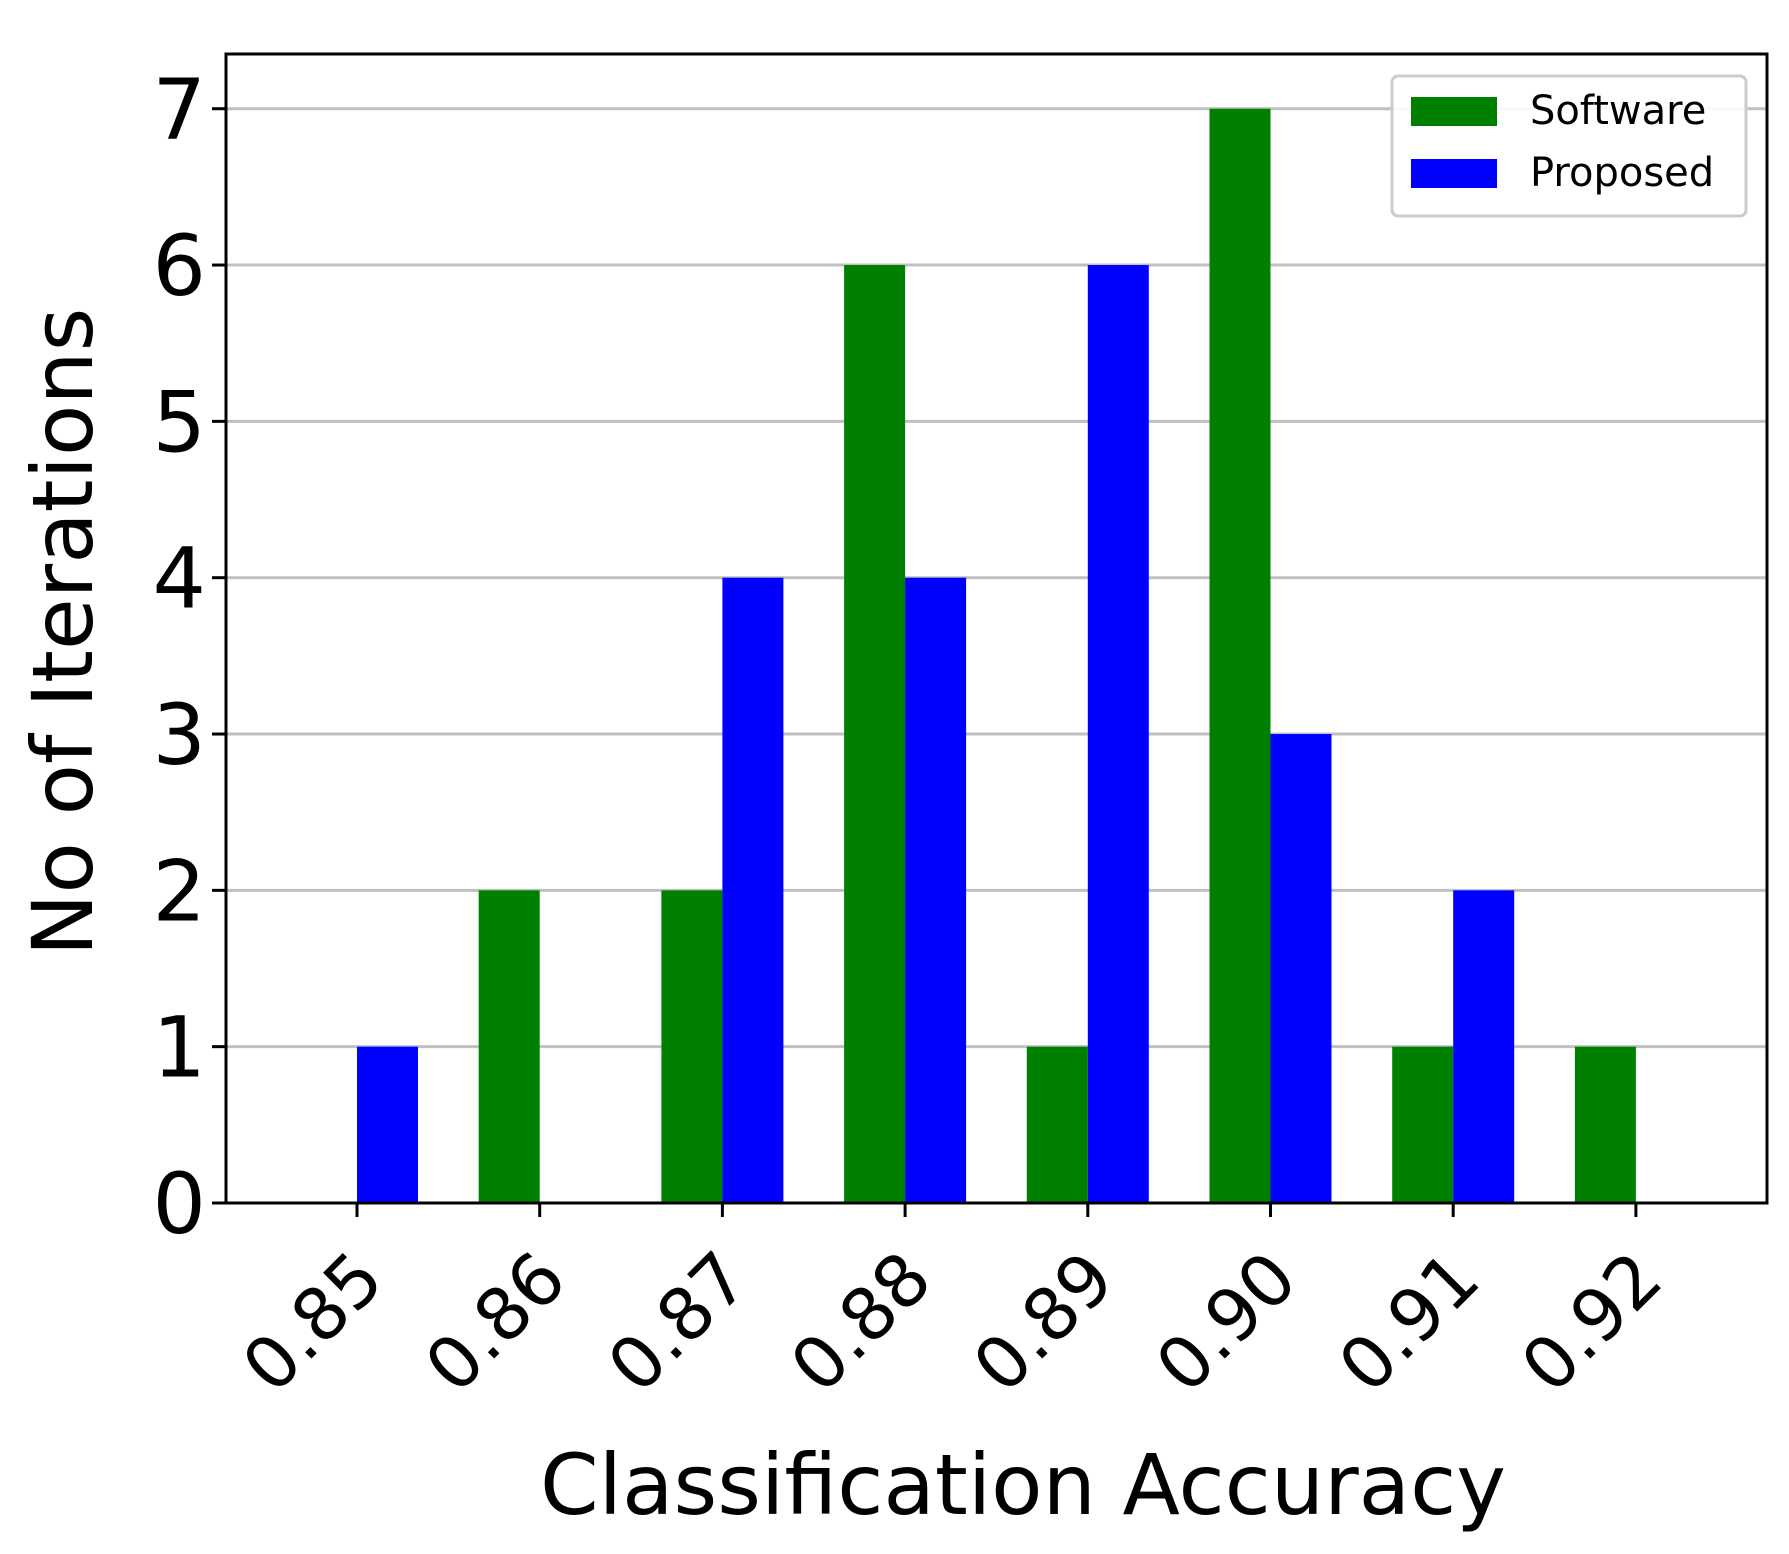 The width and height of the screenshot is (1789, 1554). I want to click on bar-proposed-0.87, so click(753, 890).